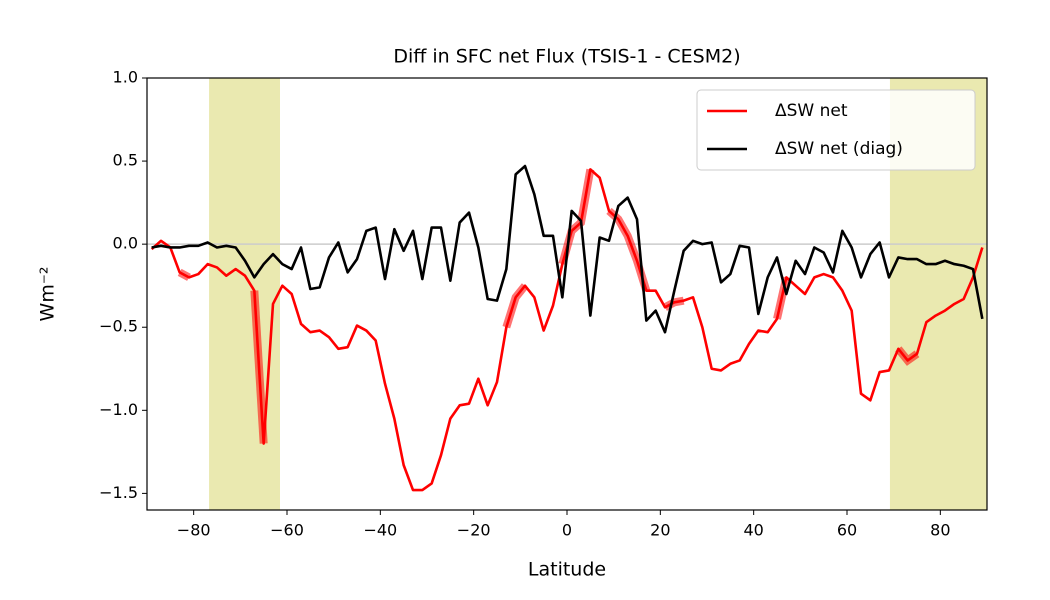  I want to click on x-tick-label: −60, so click(287, 530).